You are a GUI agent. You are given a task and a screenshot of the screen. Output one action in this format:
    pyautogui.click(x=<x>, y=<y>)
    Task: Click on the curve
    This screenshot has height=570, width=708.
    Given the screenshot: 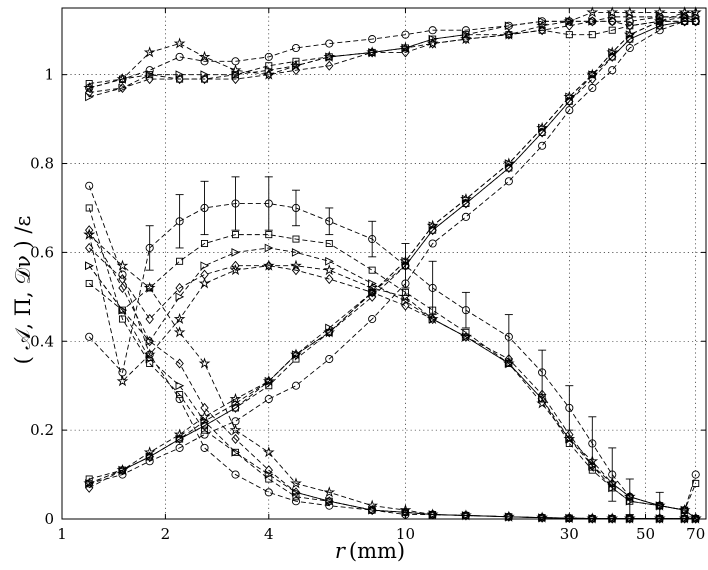 What is the action you would take?
    pyautogui.click(x=392, y=49)
    